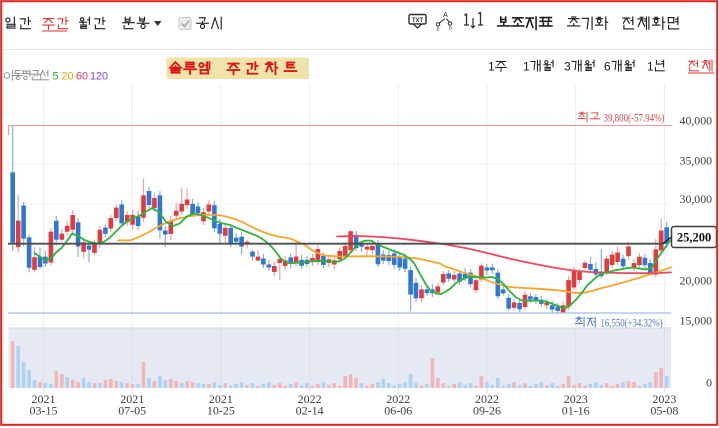 The image size is (719, 428). I want to click on svg-text: 16,550(+34.32%), so click(632, 324).